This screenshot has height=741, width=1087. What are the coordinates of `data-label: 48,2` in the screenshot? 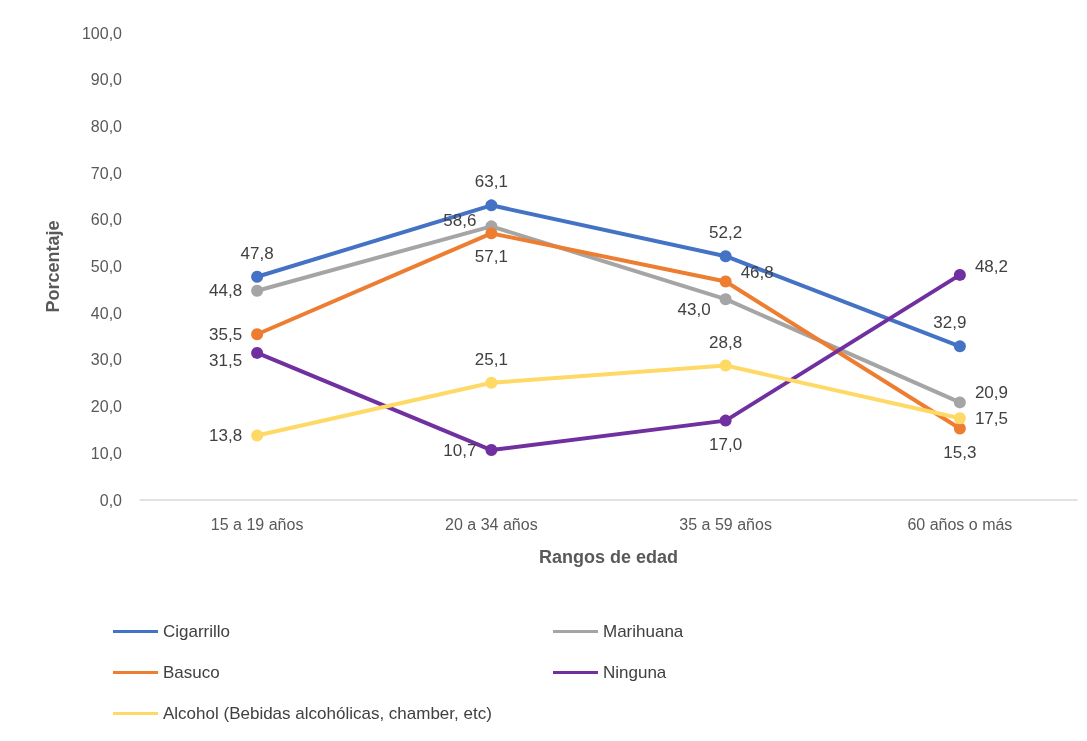 It's located at (991, 267).